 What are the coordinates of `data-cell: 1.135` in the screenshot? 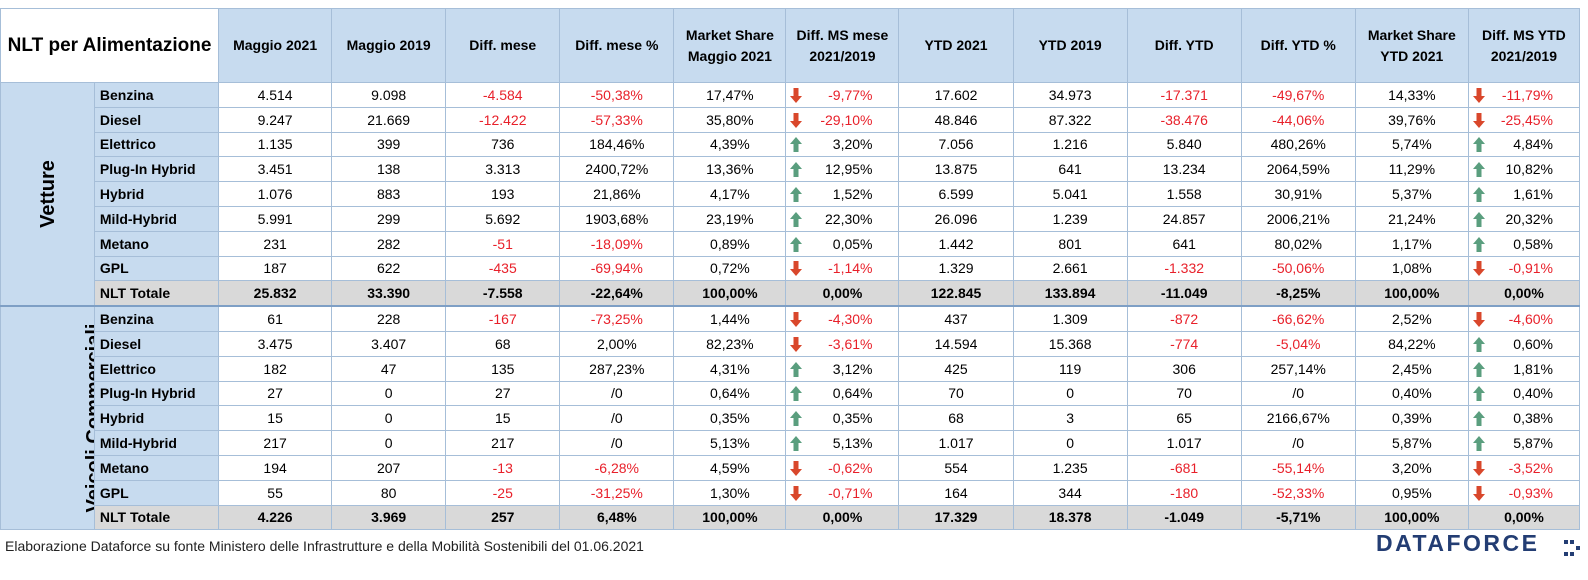 It's located at (275, 144).